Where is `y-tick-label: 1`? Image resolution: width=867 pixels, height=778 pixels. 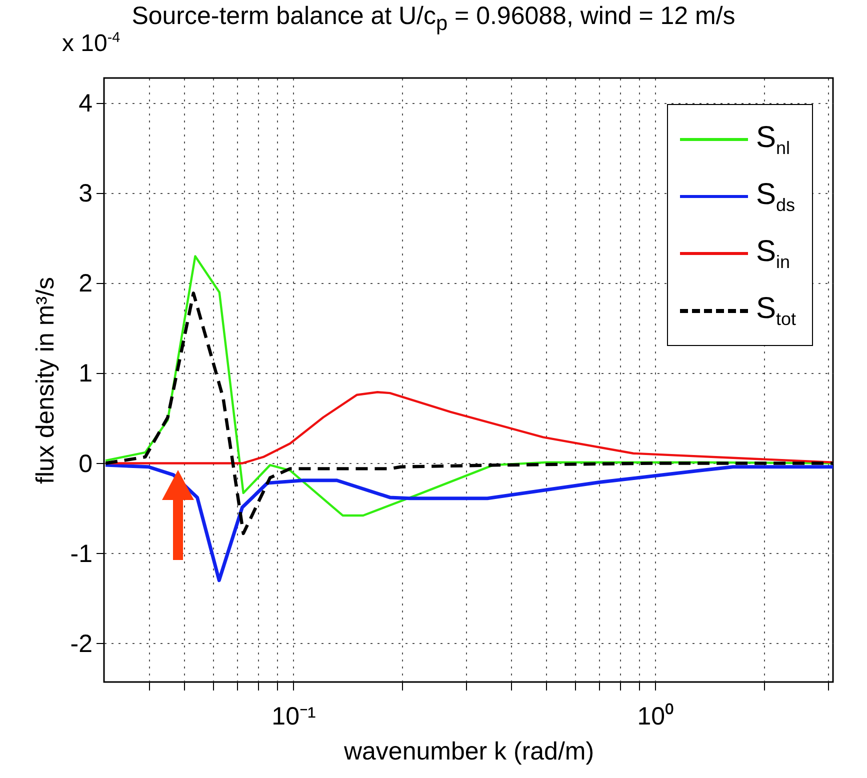
y-tick-label: 1 is located at coordinates (85, 374).